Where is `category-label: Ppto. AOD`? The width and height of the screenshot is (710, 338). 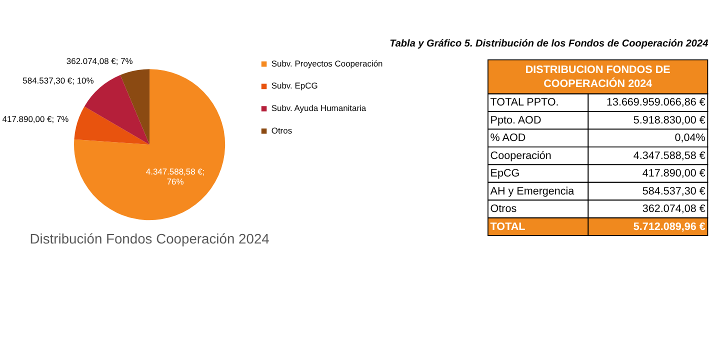 category-label: Ppto. AOD is located at coordinates (516, 120).